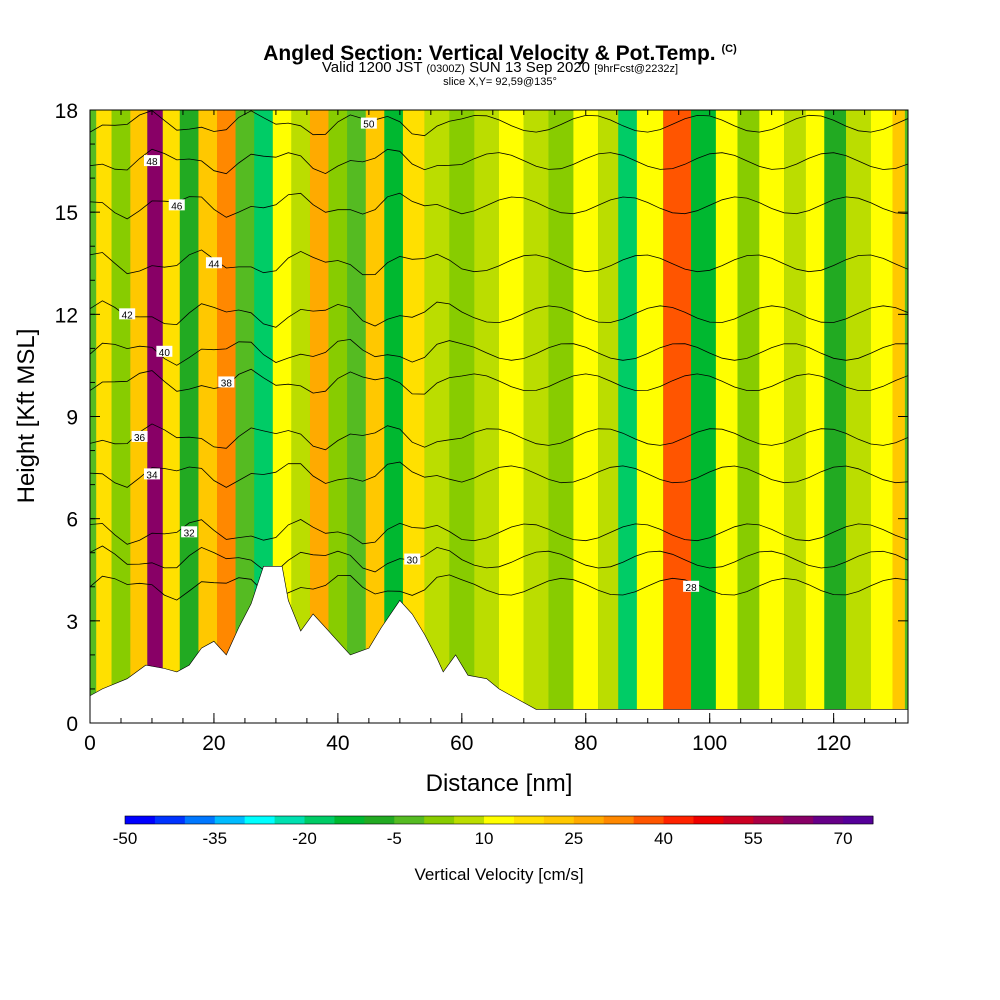 This screenshot has width=1000, height=1000. I want to click on terrain-mask, so click(499, 644).